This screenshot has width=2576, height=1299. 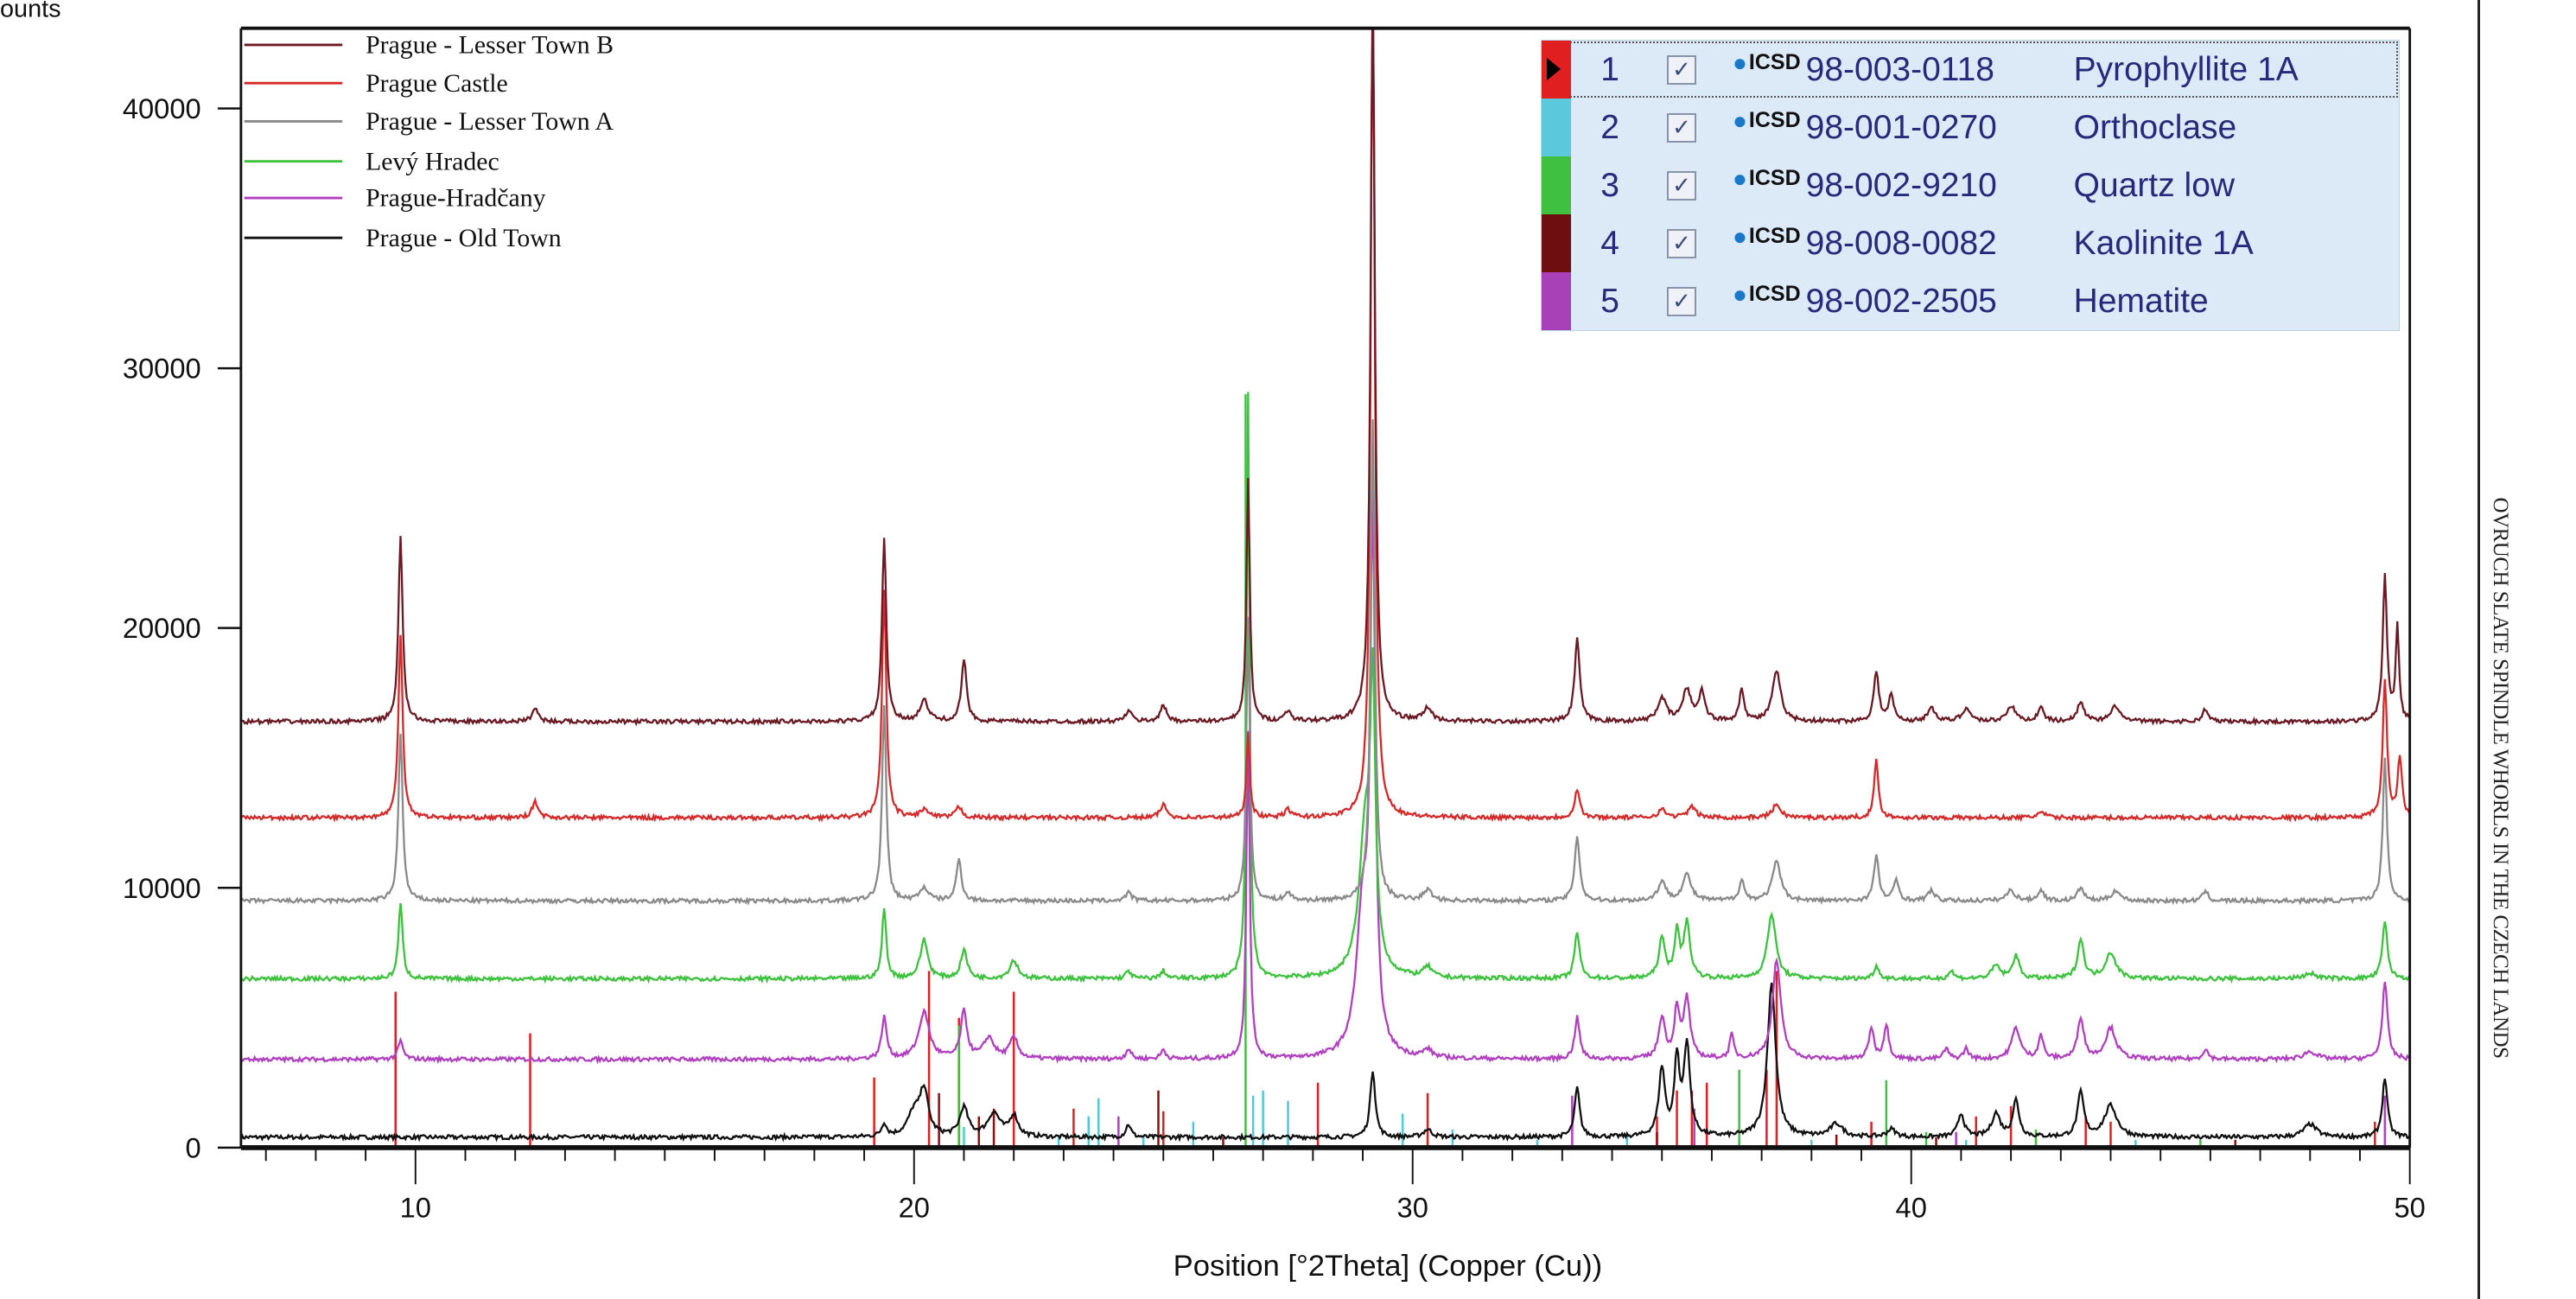 What do you see at coordinates (437, 83) in the screenshot?
I see `legend-label: Prague Castle` at bounding box center [437, 83].